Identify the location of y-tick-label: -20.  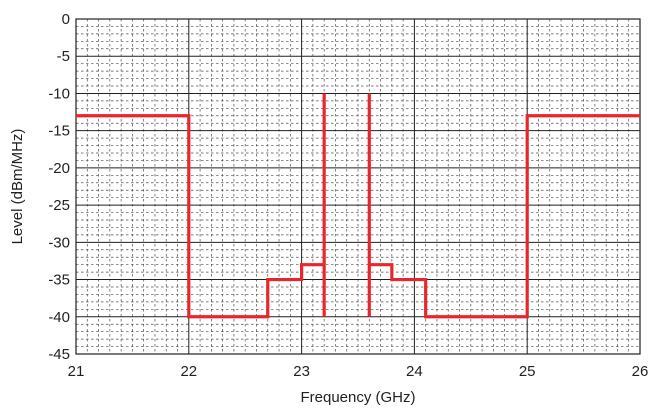
(59, 168).